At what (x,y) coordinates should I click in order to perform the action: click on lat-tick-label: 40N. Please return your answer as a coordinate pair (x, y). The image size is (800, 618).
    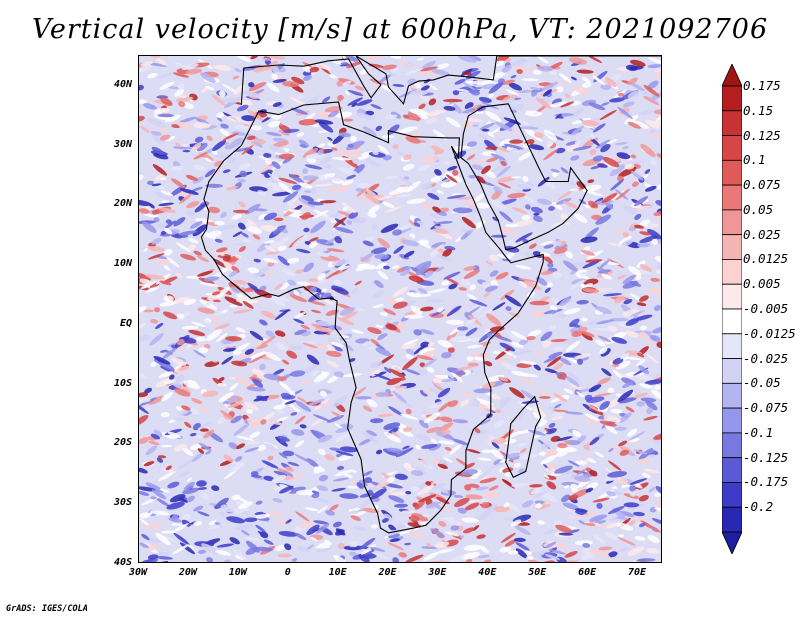
    Looking at the image, I should click on (122, 84).